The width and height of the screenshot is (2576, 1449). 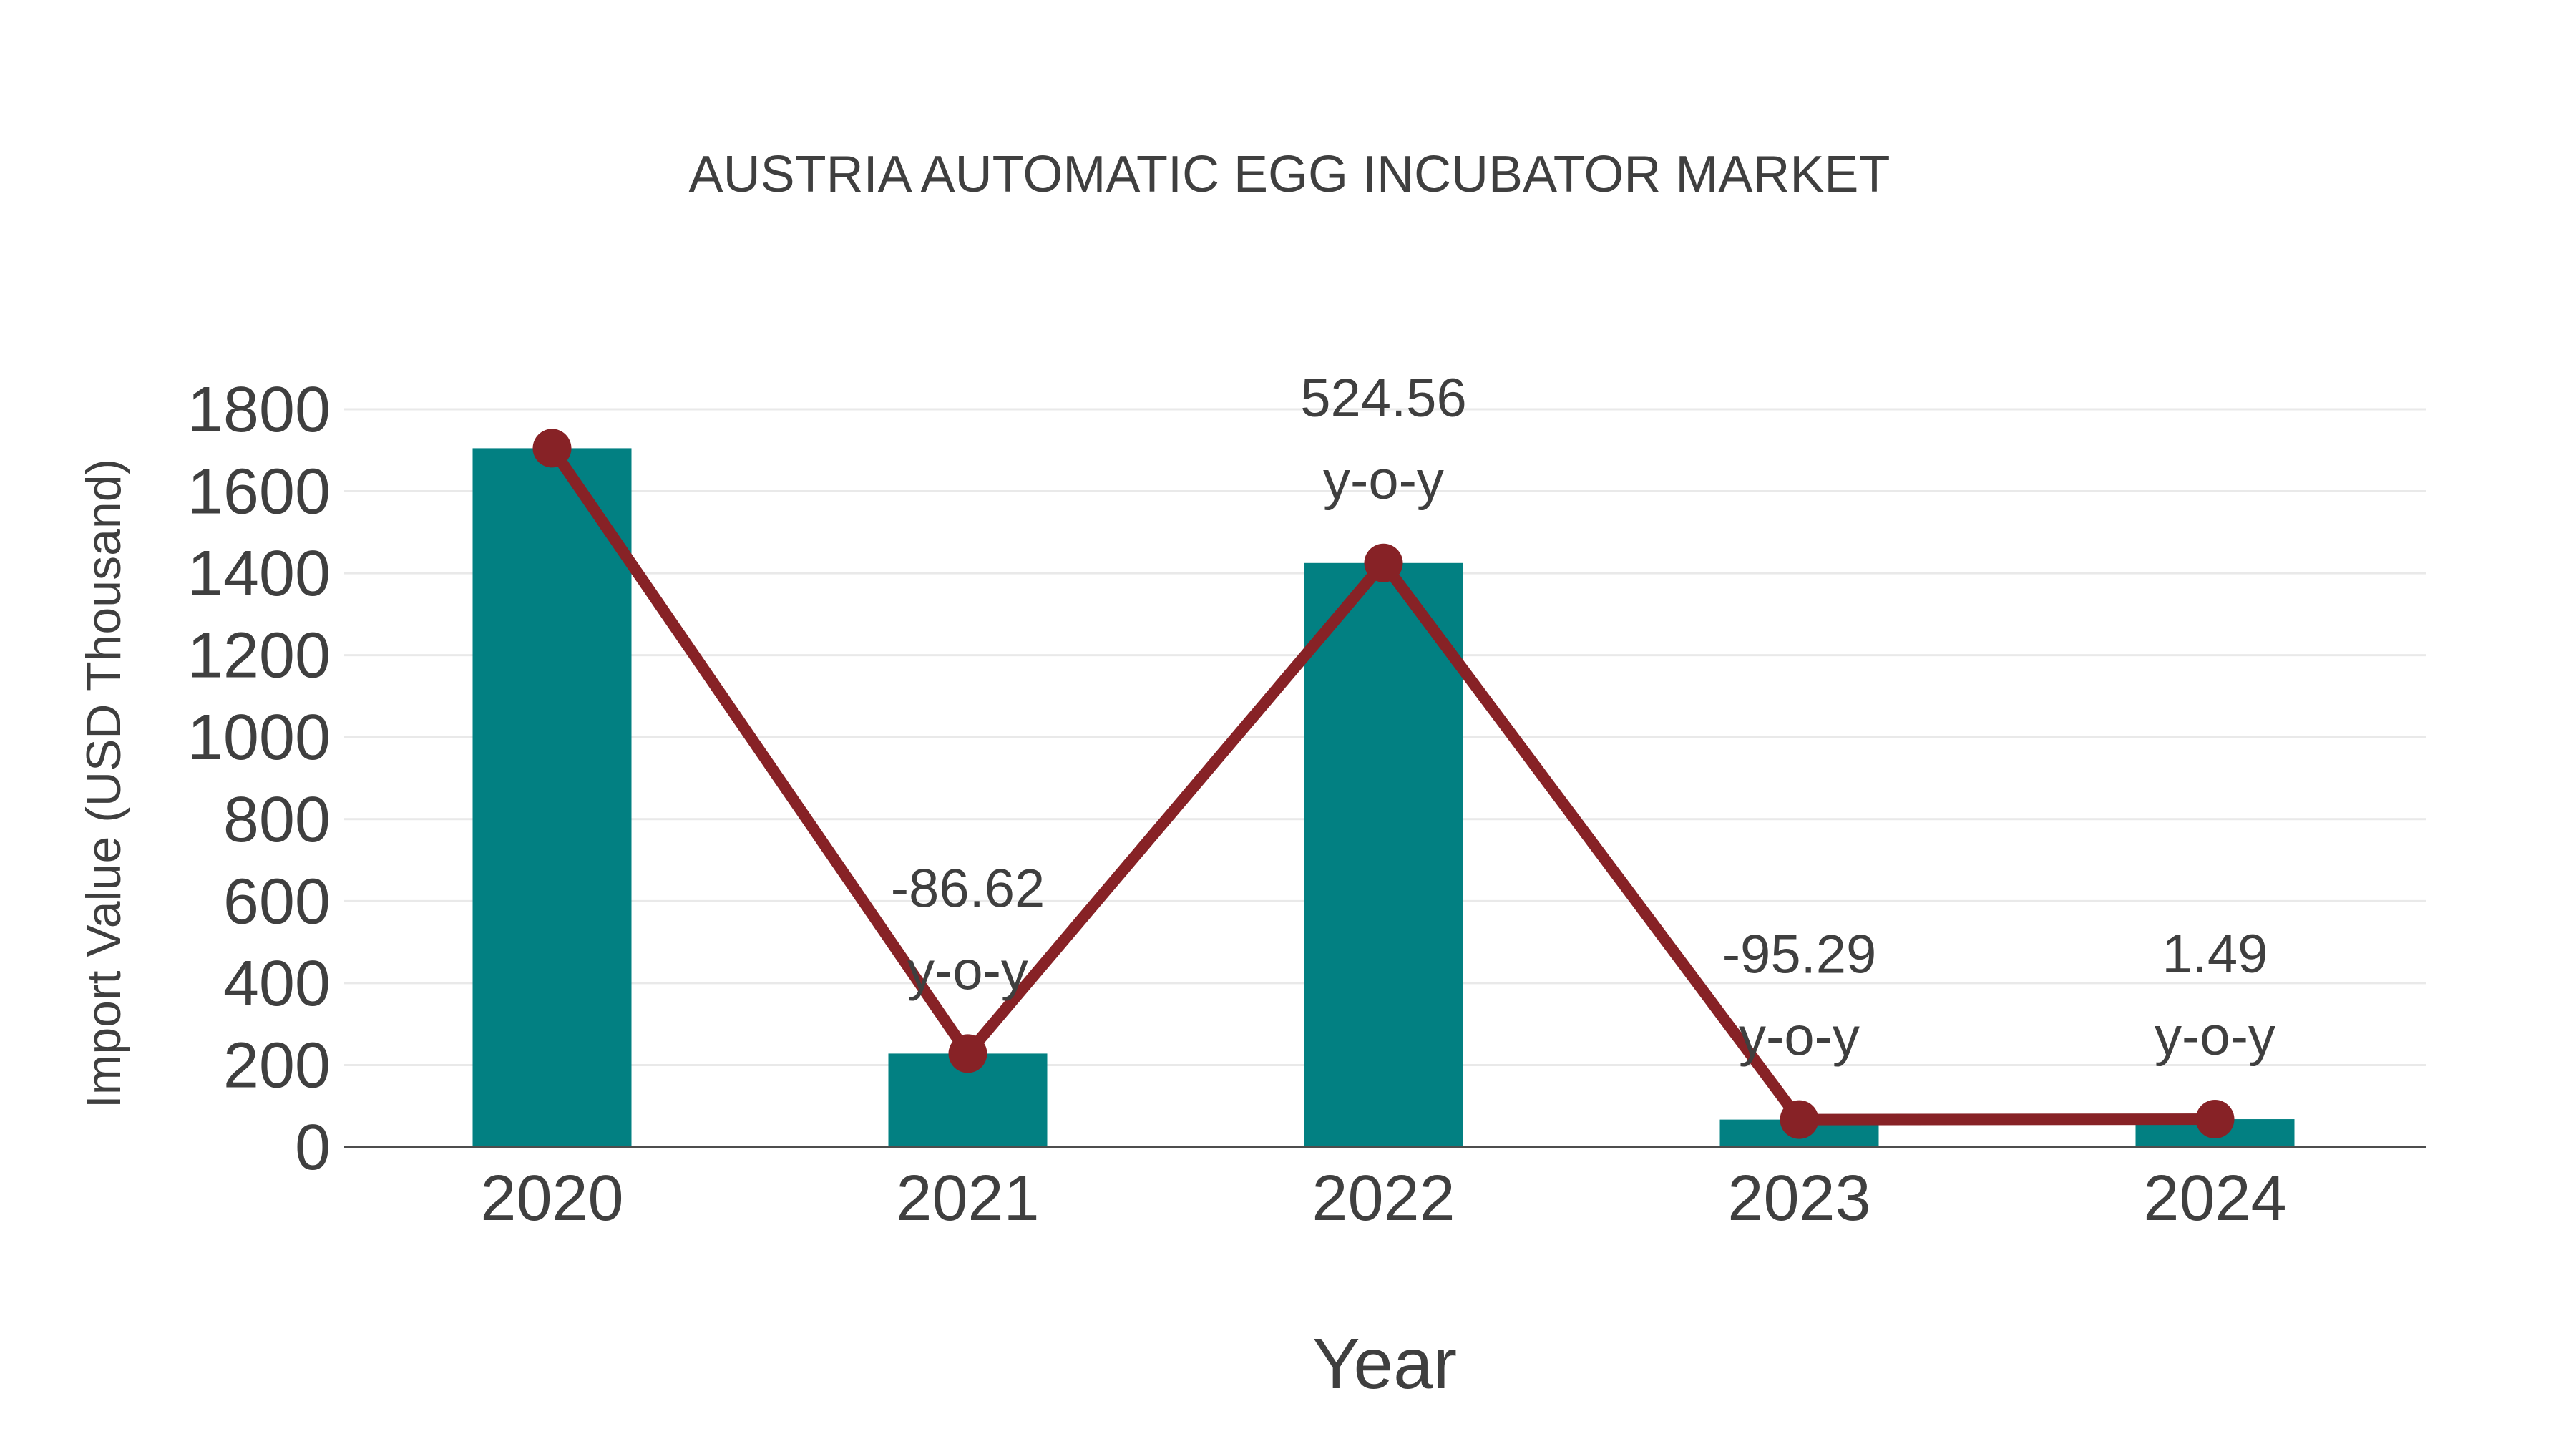 I want to click on x-tick-label: 2021, so click(x=967, y=1198).